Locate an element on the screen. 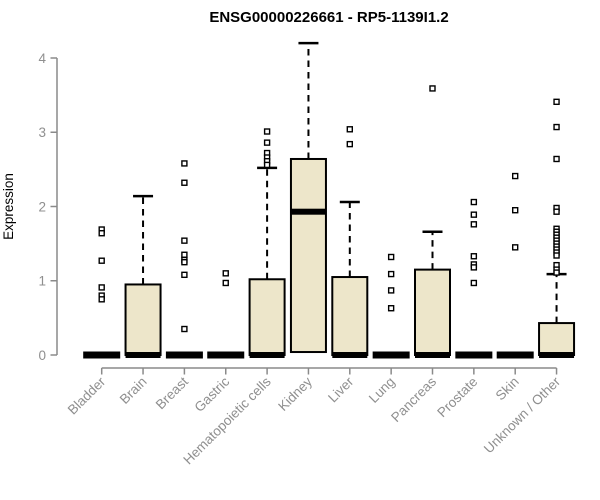 The image size is (600, 500). box-group-kidney is located at coordinates (308, 197).